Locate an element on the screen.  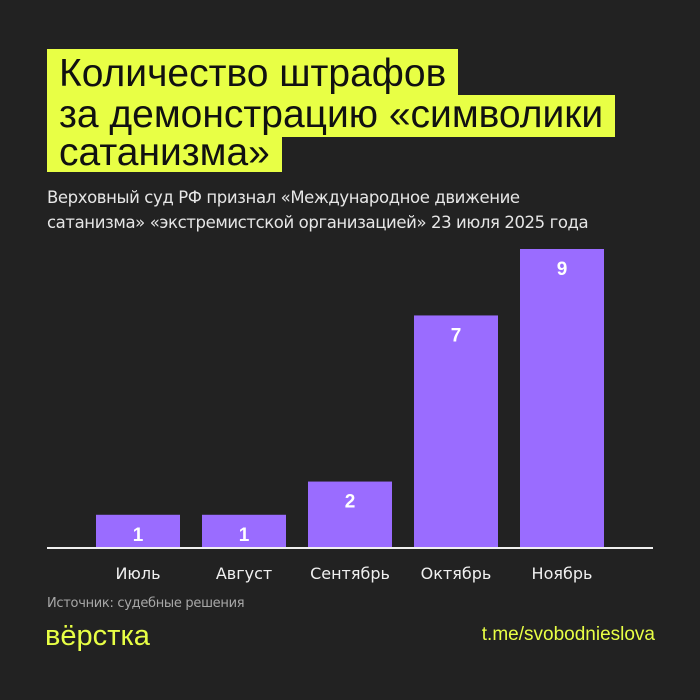
data-label: 9 is located at coordinates (562, 269).